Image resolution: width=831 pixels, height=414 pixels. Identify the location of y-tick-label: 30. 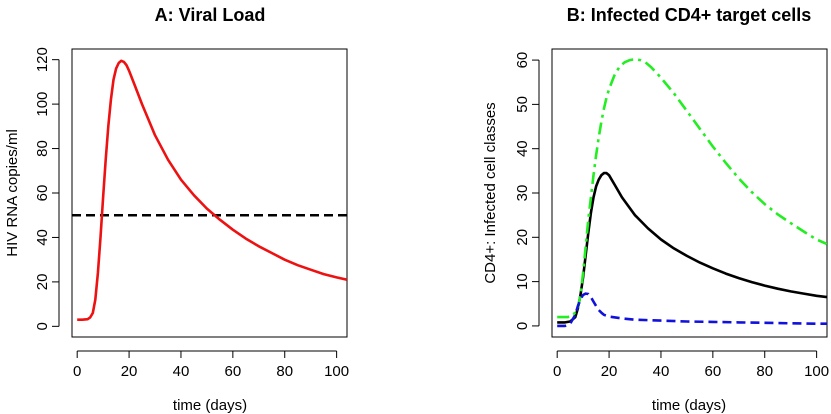
(522, 193).